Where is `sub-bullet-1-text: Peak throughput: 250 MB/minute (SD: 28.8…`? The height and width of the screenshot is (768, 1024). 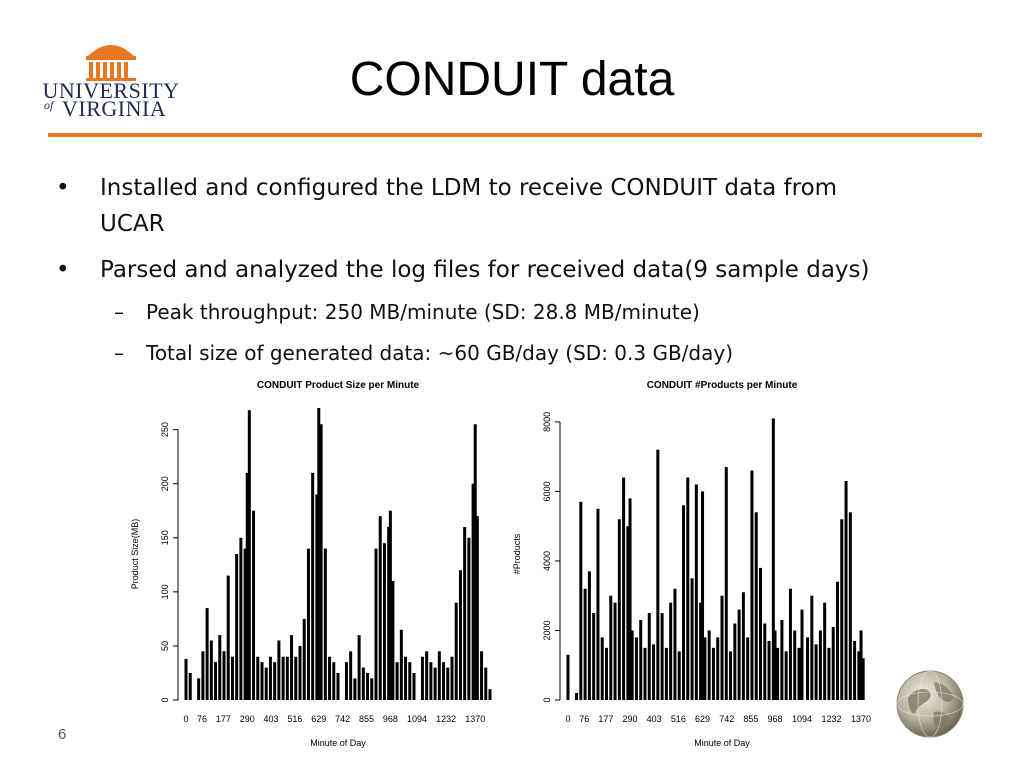 sub-bullet-1-text: Peak throughput: 250 MB/minute (SD: 28.8… is located at coordinates (423, 312).